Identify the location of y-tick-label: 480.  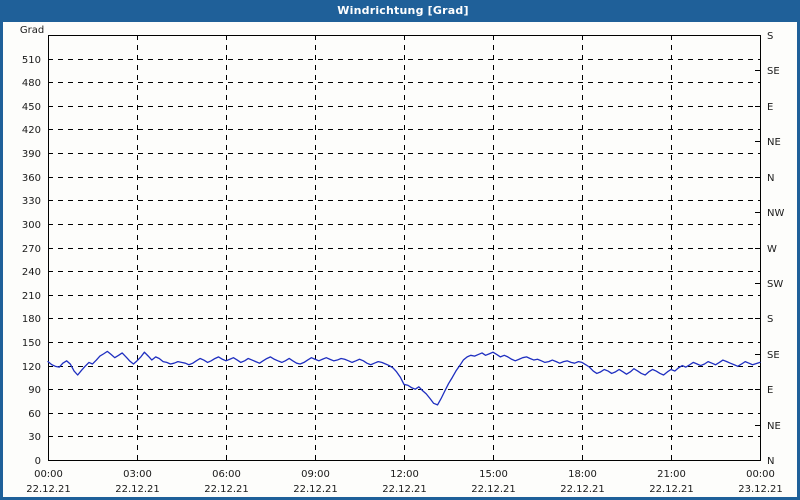
(31, 83).